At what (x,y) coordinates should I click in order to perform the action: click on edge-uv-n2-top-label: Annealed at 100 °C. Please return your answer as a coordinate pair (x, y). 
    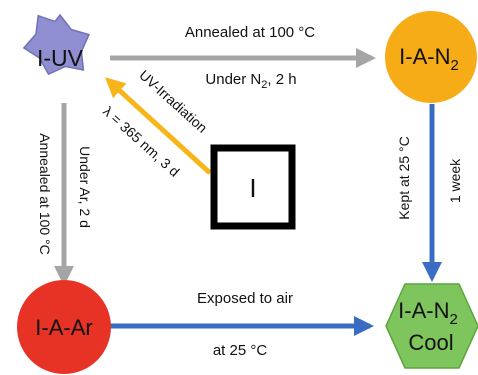
    Looking at the image, I should click on (250, 32).